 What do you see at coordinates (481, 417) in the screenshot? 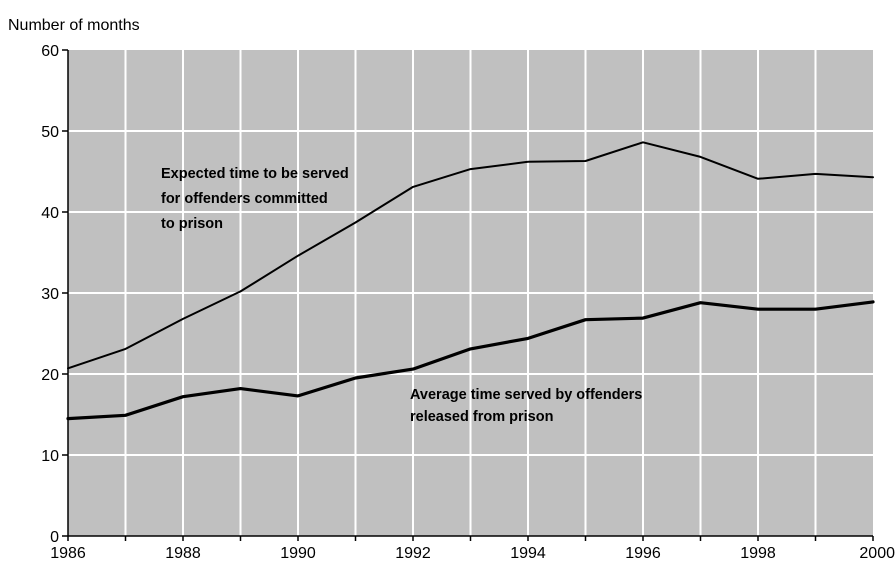
I see `annotation-average-line-2: released from prison` at bounding box center [481, 417].